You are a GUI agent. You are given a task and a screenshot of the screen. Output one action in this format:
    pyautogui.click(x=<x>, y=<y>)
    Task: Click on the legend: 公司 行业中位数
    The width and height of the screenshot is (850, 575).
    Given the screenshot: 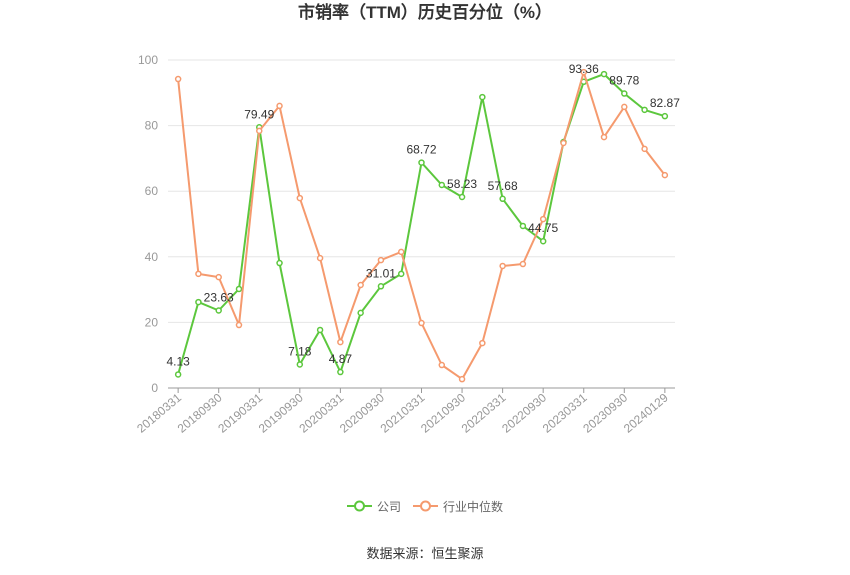 What is the action you would take?
    pyautogui.click(x=425, y=506)
    